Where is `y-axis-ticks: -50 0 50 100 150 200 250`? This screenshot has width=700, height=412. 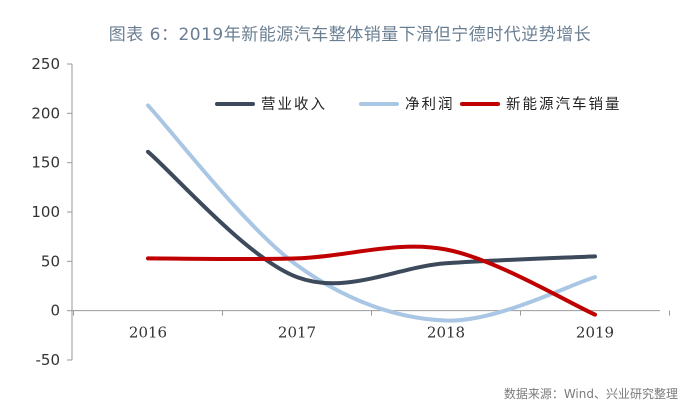
y-axis-ticks: -50 0 50 100 150 200 250 is located at coordinates (51, 212).